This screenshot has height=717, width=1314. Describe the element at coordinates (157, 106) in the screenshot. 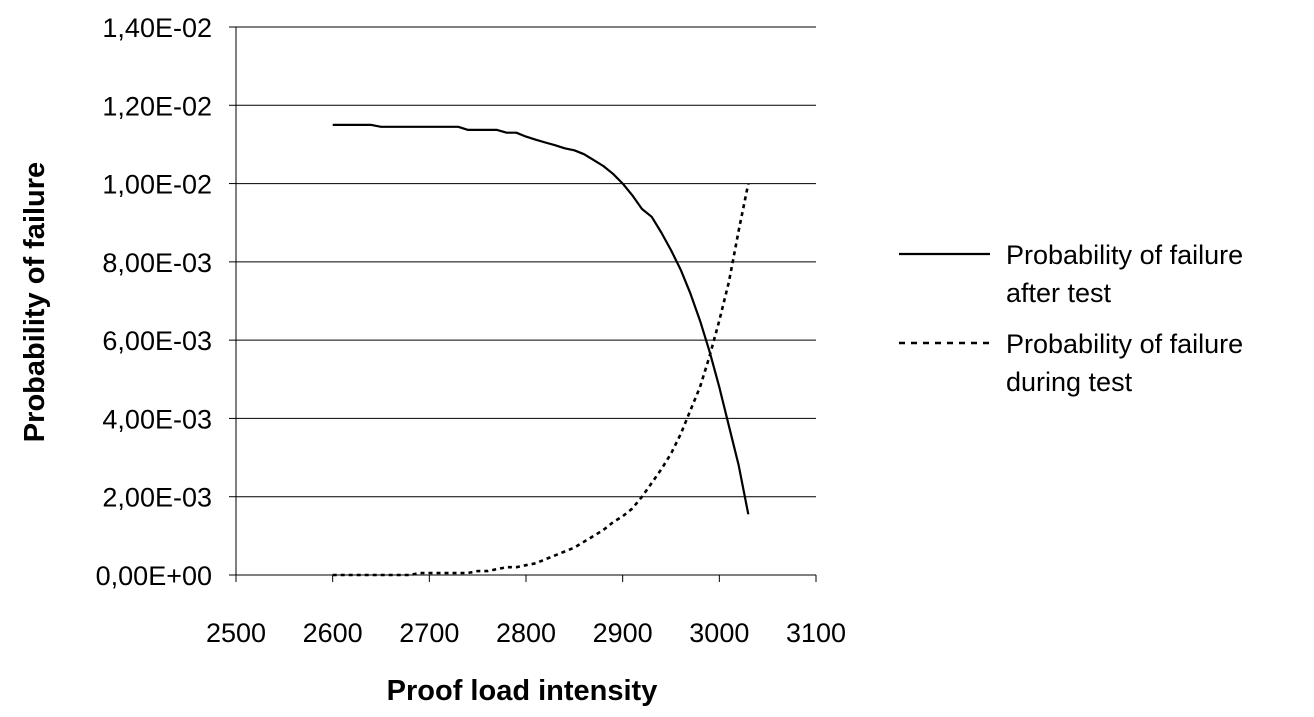

I see `y-tick-label: 1,20E-02` at that location.